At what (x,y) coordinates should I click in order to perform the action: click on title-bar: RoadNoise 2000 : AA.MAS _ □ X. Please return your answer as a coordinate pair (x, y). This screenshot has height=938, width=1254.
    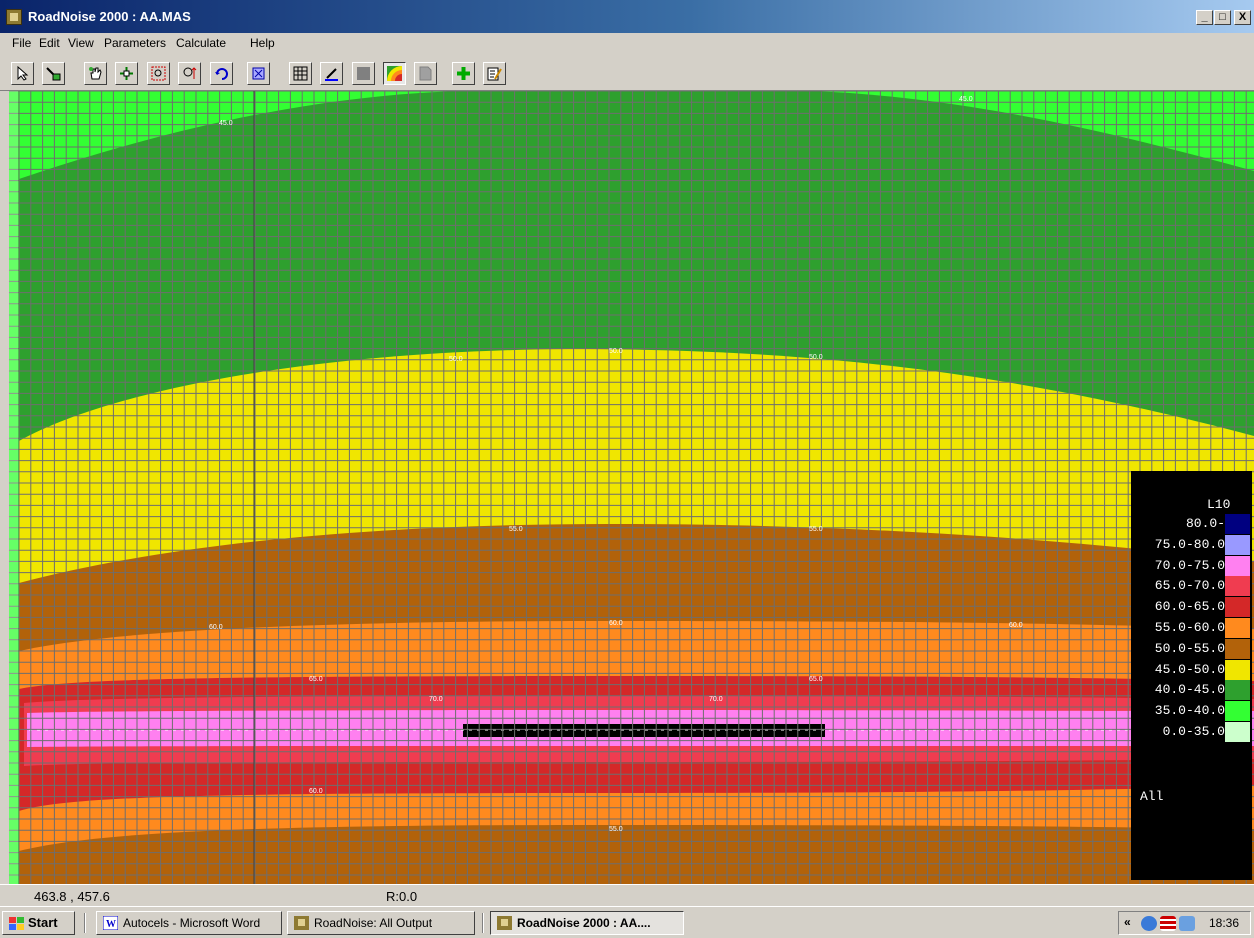
    Looking at the image, I should click on (627, 16).